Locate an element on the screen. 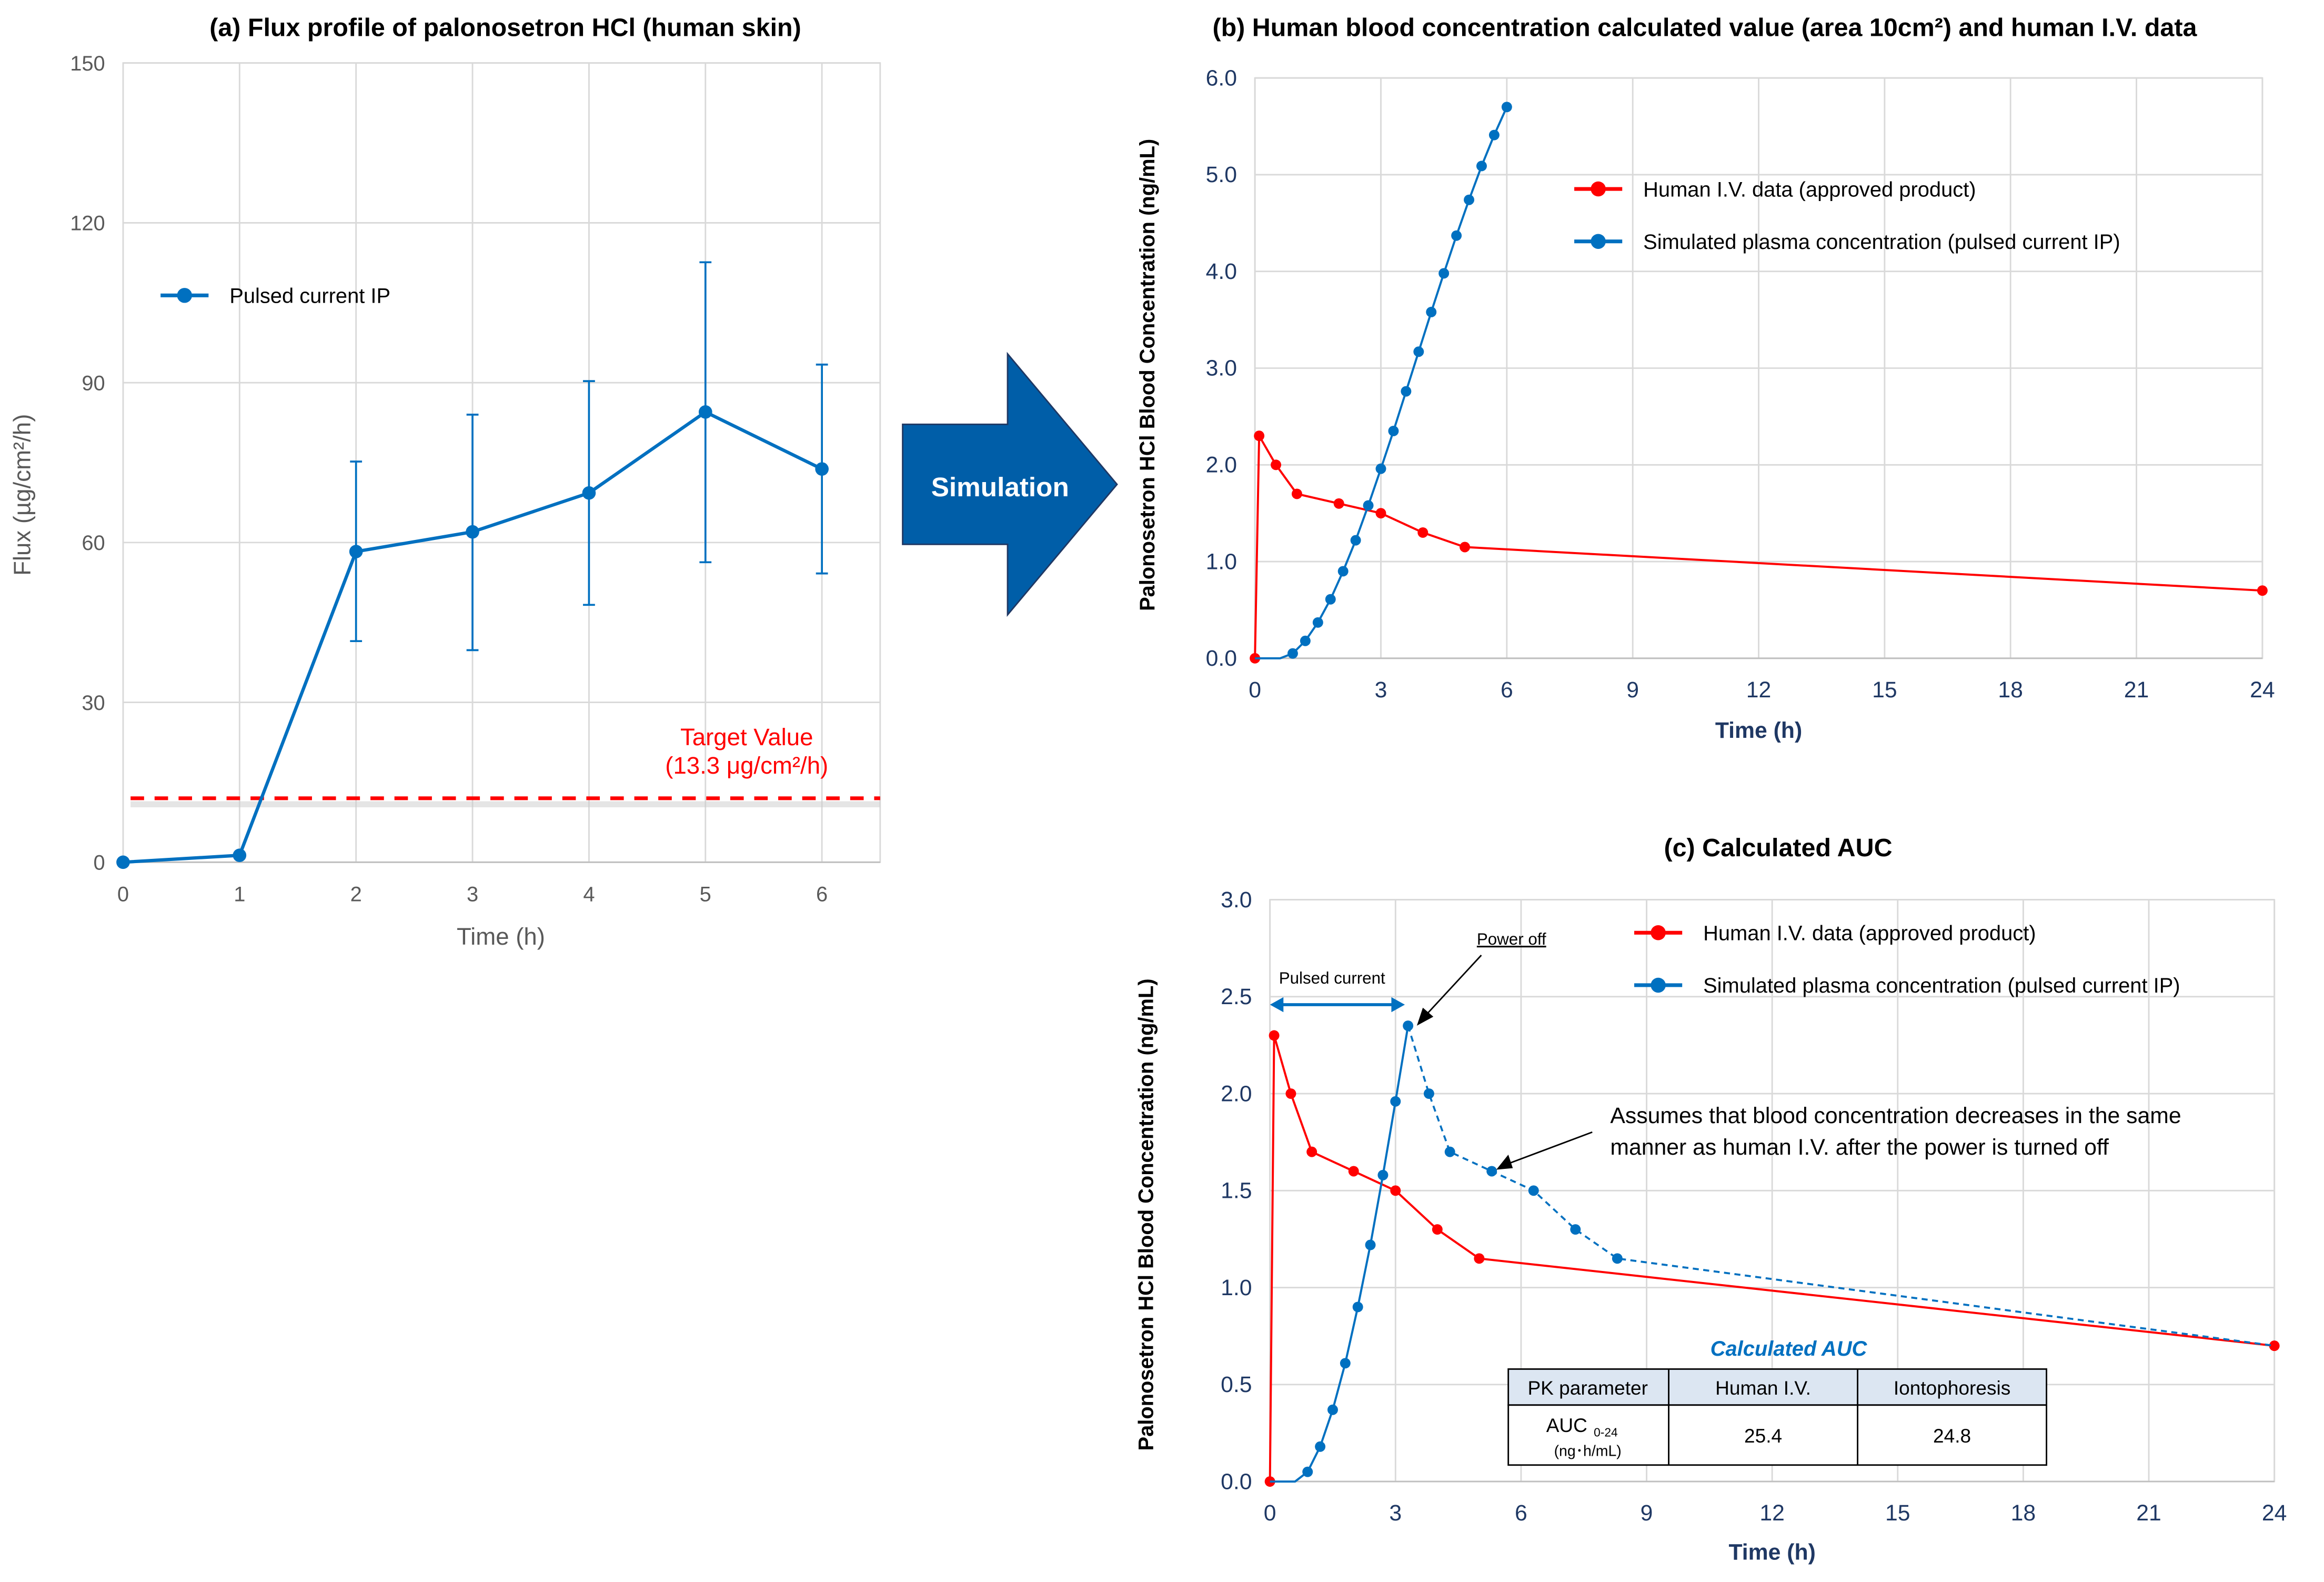  legend-label: Pulsed current IP is located at coordinates (310, 296).